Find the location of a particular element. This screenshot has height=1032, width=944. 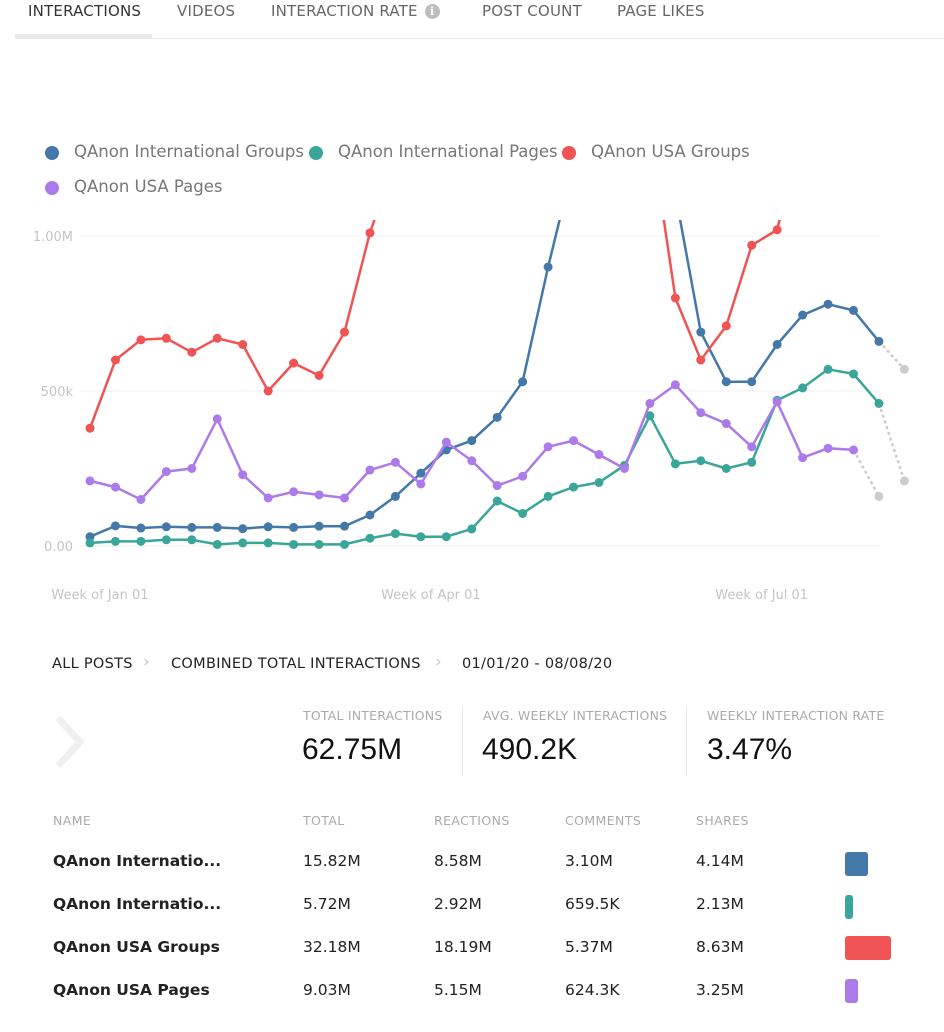

tab-page-likes: PAGE LIKES is located at coordinates (661, 11).